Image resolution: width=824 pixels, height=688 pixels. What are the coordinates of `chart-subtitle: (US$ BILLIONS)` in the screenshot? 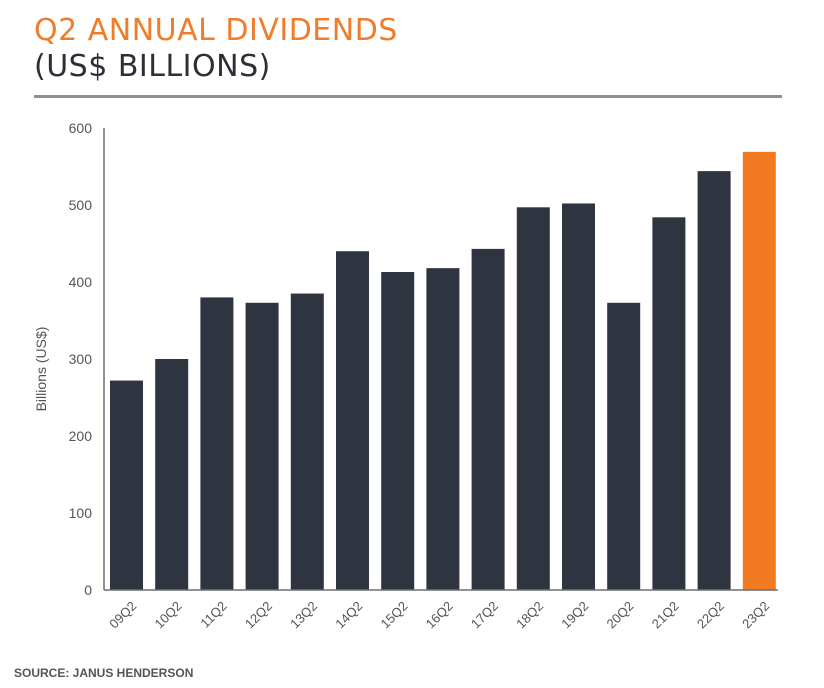 It's located at (152, 66).